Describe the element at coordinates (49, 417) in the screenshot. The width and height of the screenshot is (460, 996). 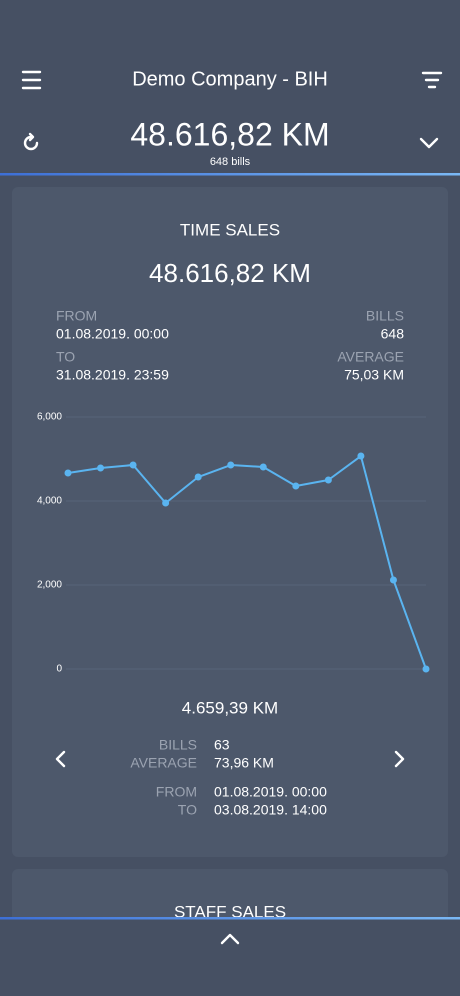
I see `y-tick-label: 6,000` at that location.